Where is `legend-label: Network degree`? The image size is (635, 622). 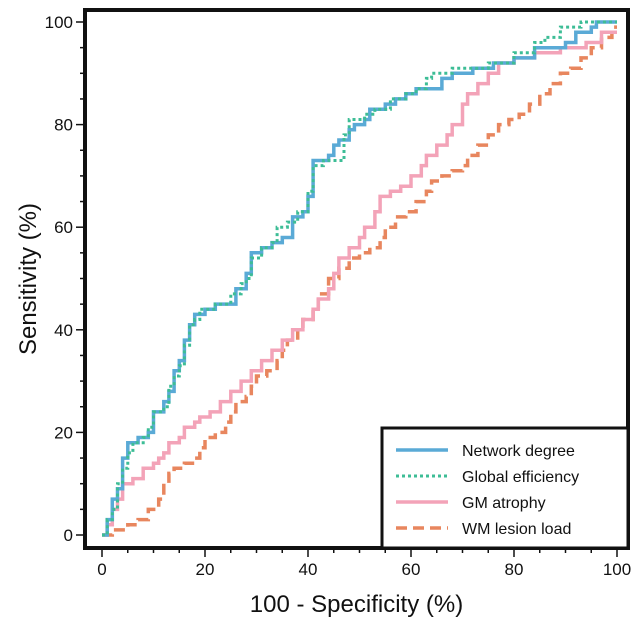 legend-label: Network degree is located at coordinates (518, 451).